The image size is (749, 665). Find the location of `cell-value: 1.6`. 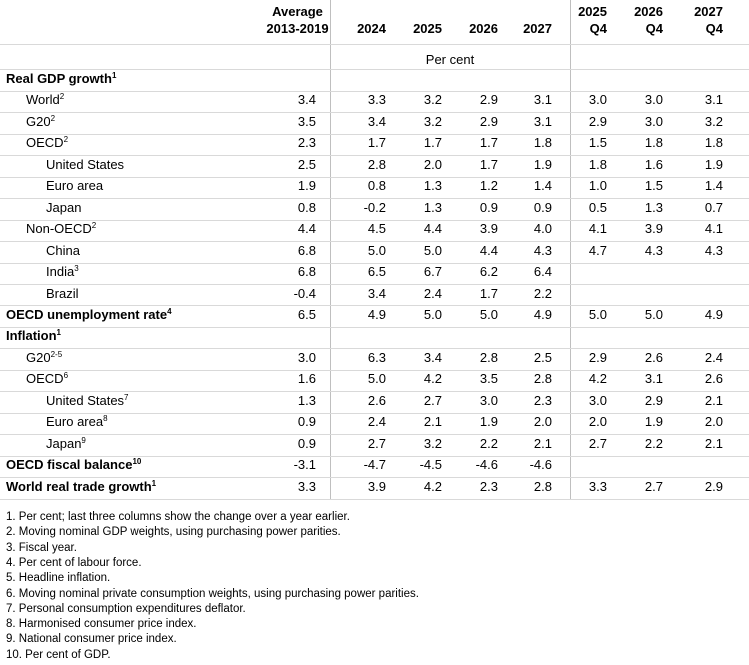

cell-value: 1.6 is located at coordinates (306, 379).